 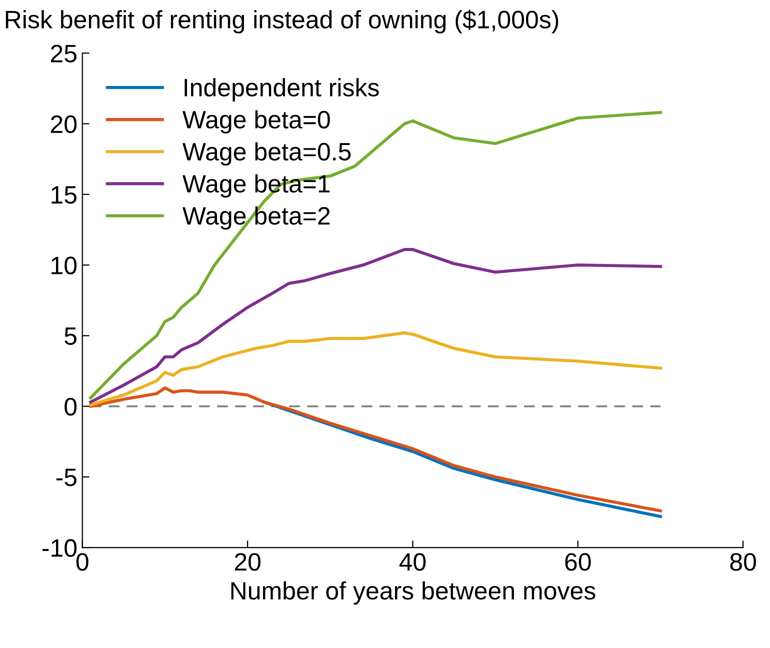 What do you see at coordinates (578, 562) in the screenshot?
I see `x-tick-label: 60` at bounding box center [578, 562].